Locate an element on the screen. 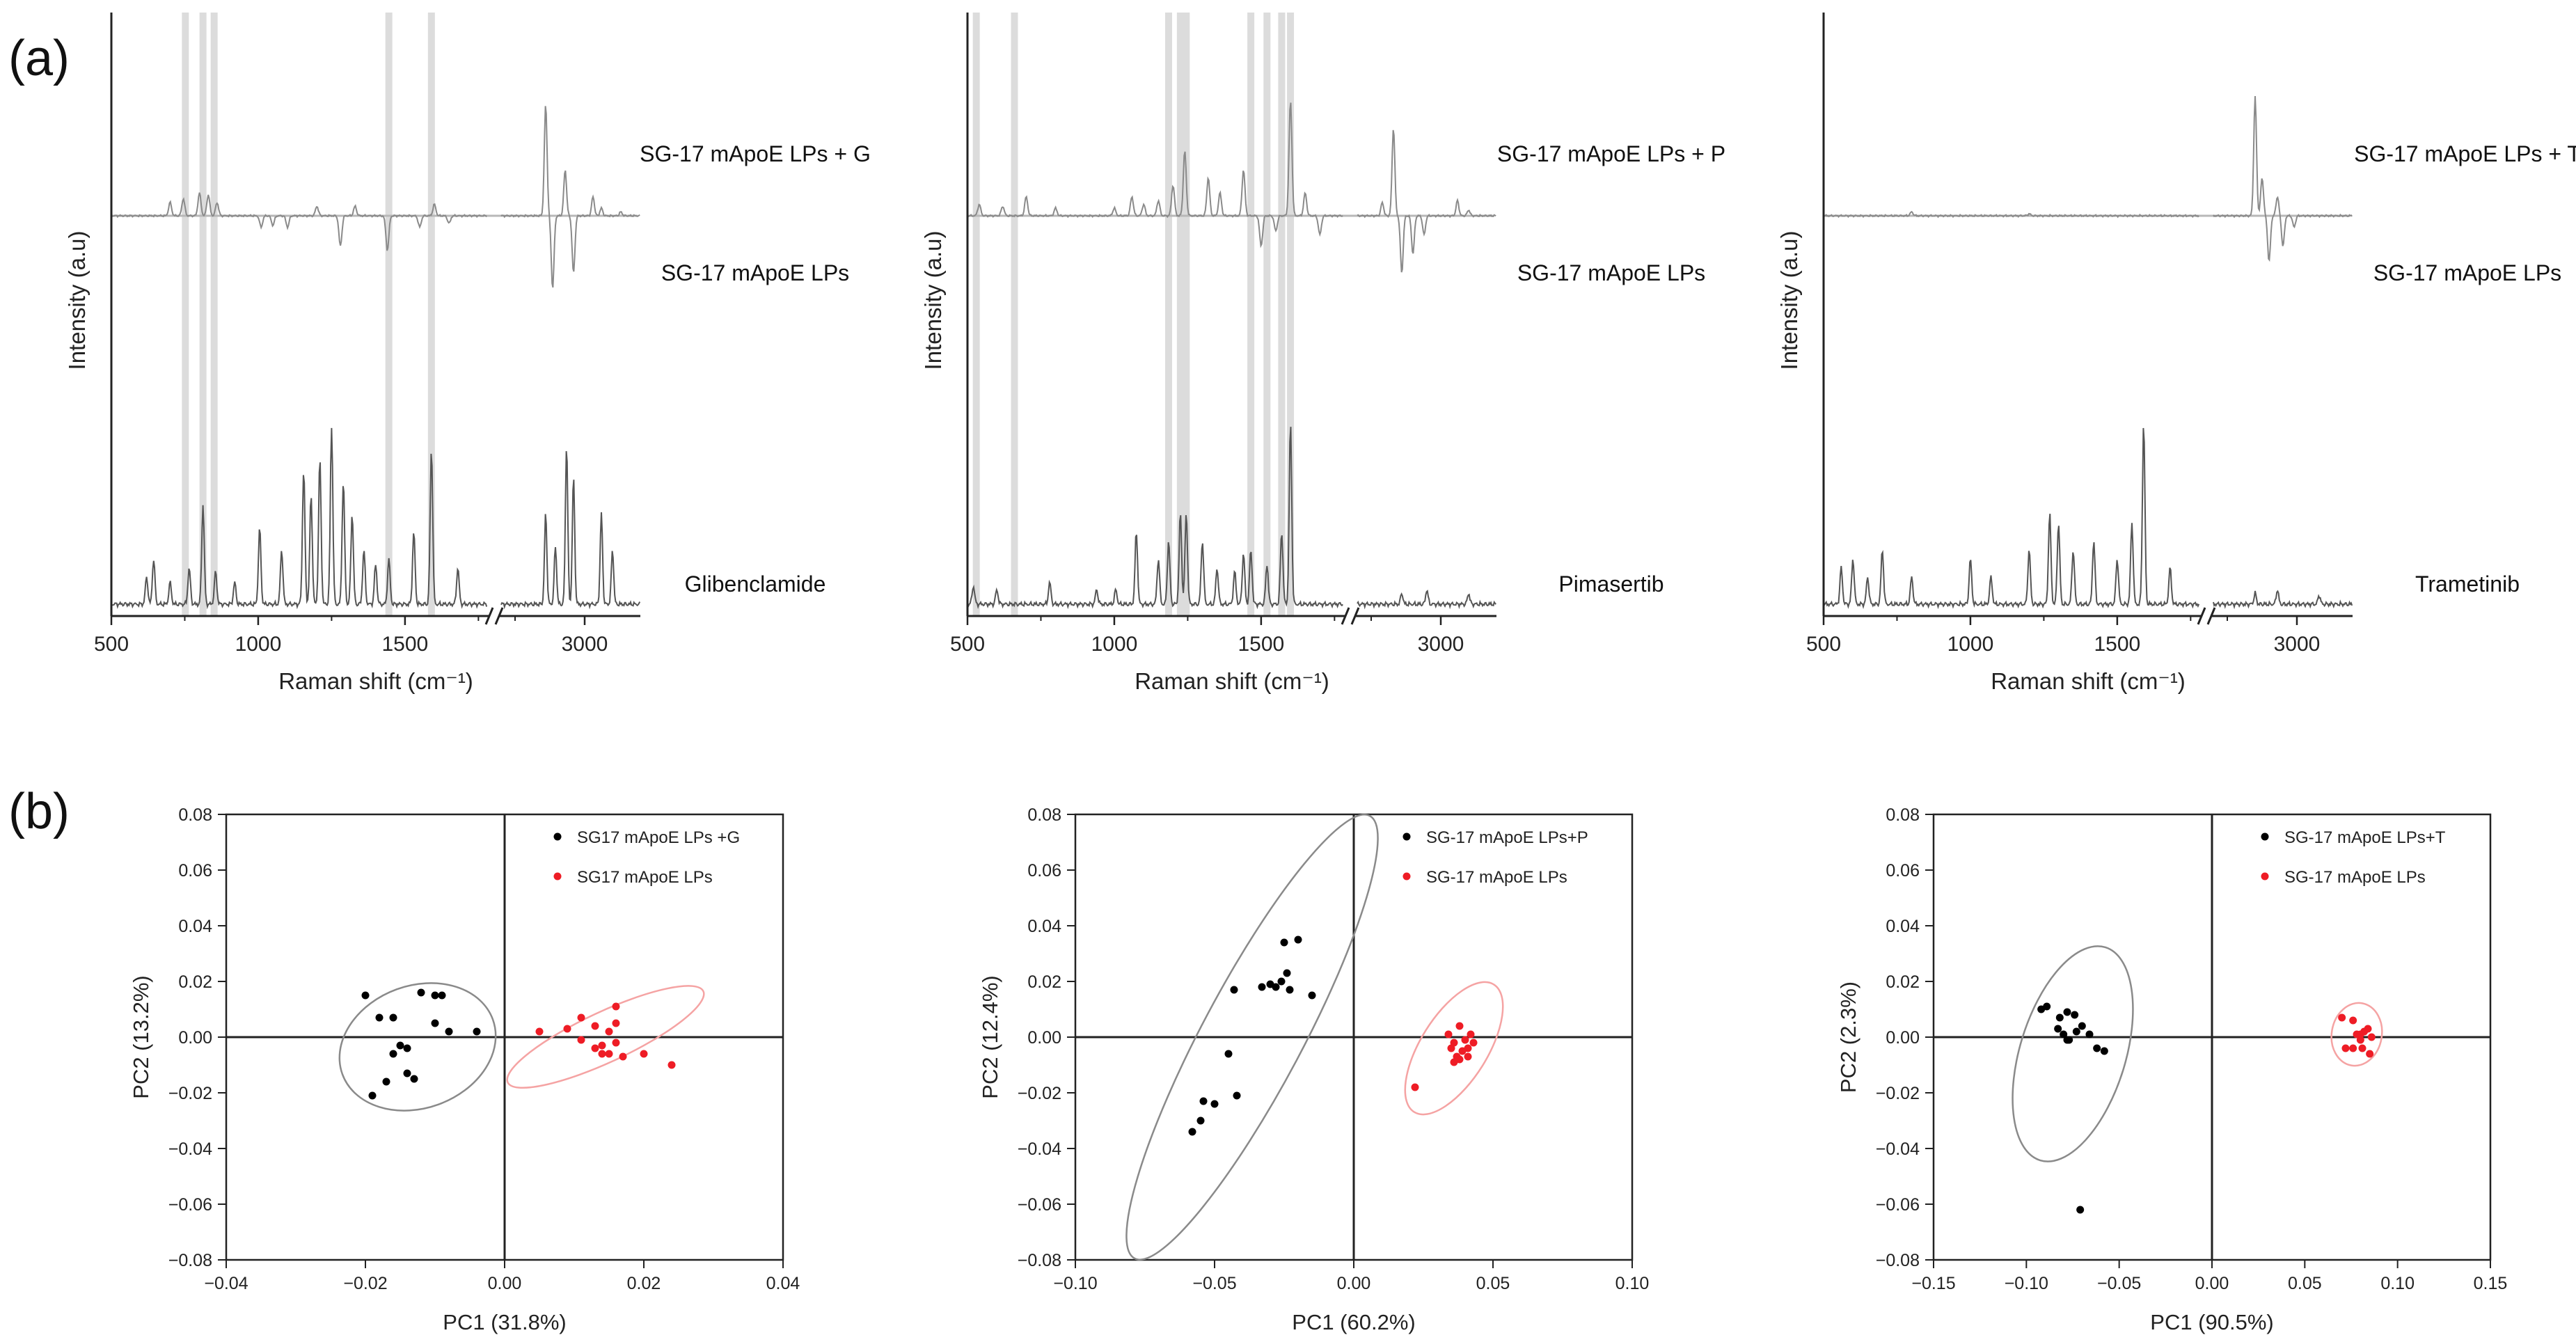  x-tick-label: −0.05 is located at coordinates (1214, 1283).